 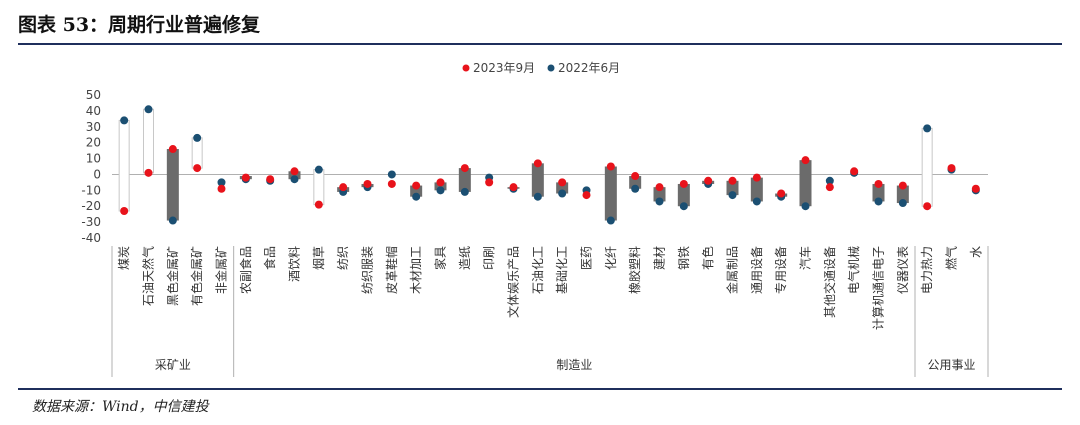 I want to click on category-label: 木材加工, so click(x=416, y=270).